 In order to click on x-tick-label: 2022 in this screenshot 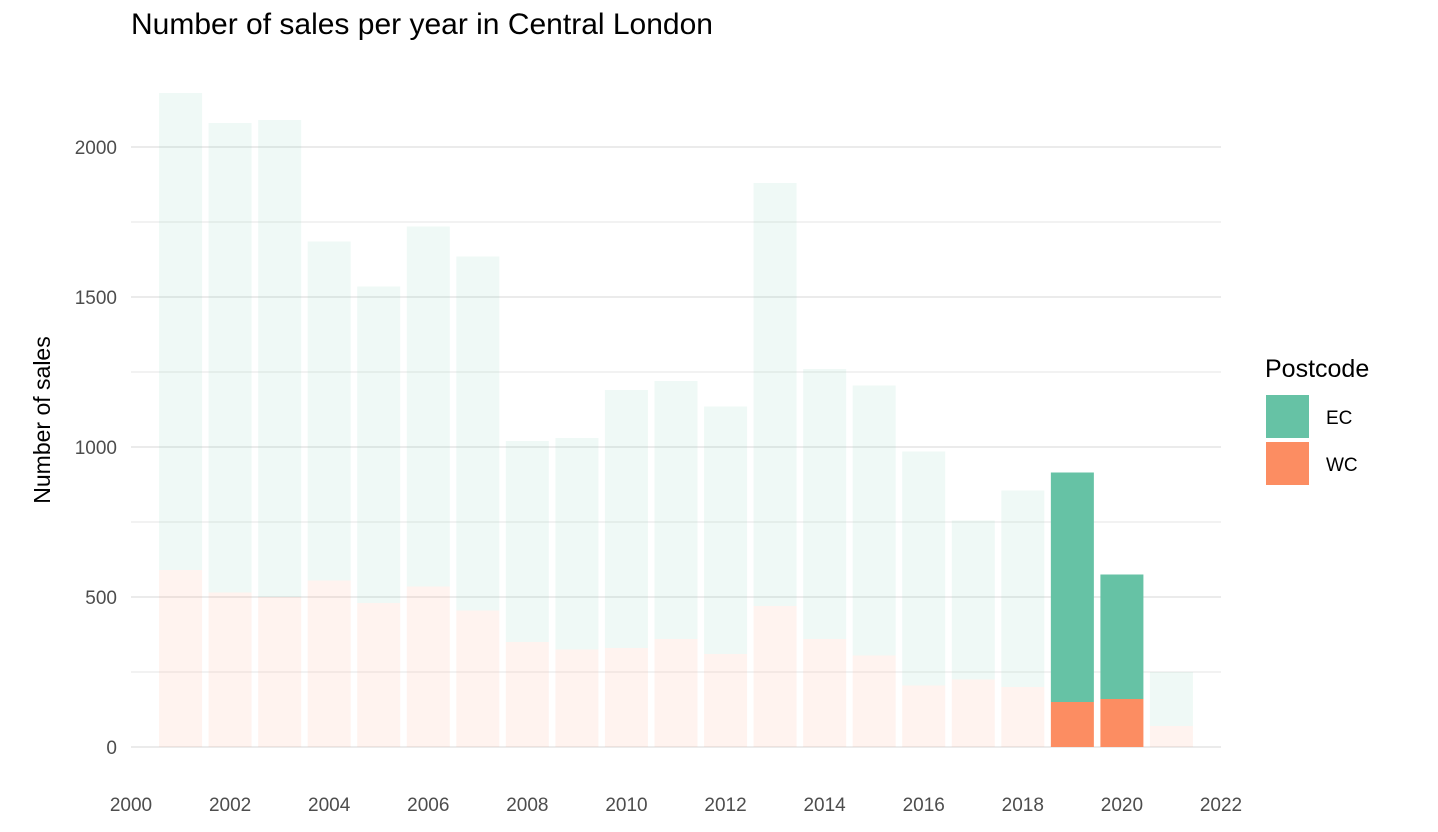, I will do `click(1221, 805)`.